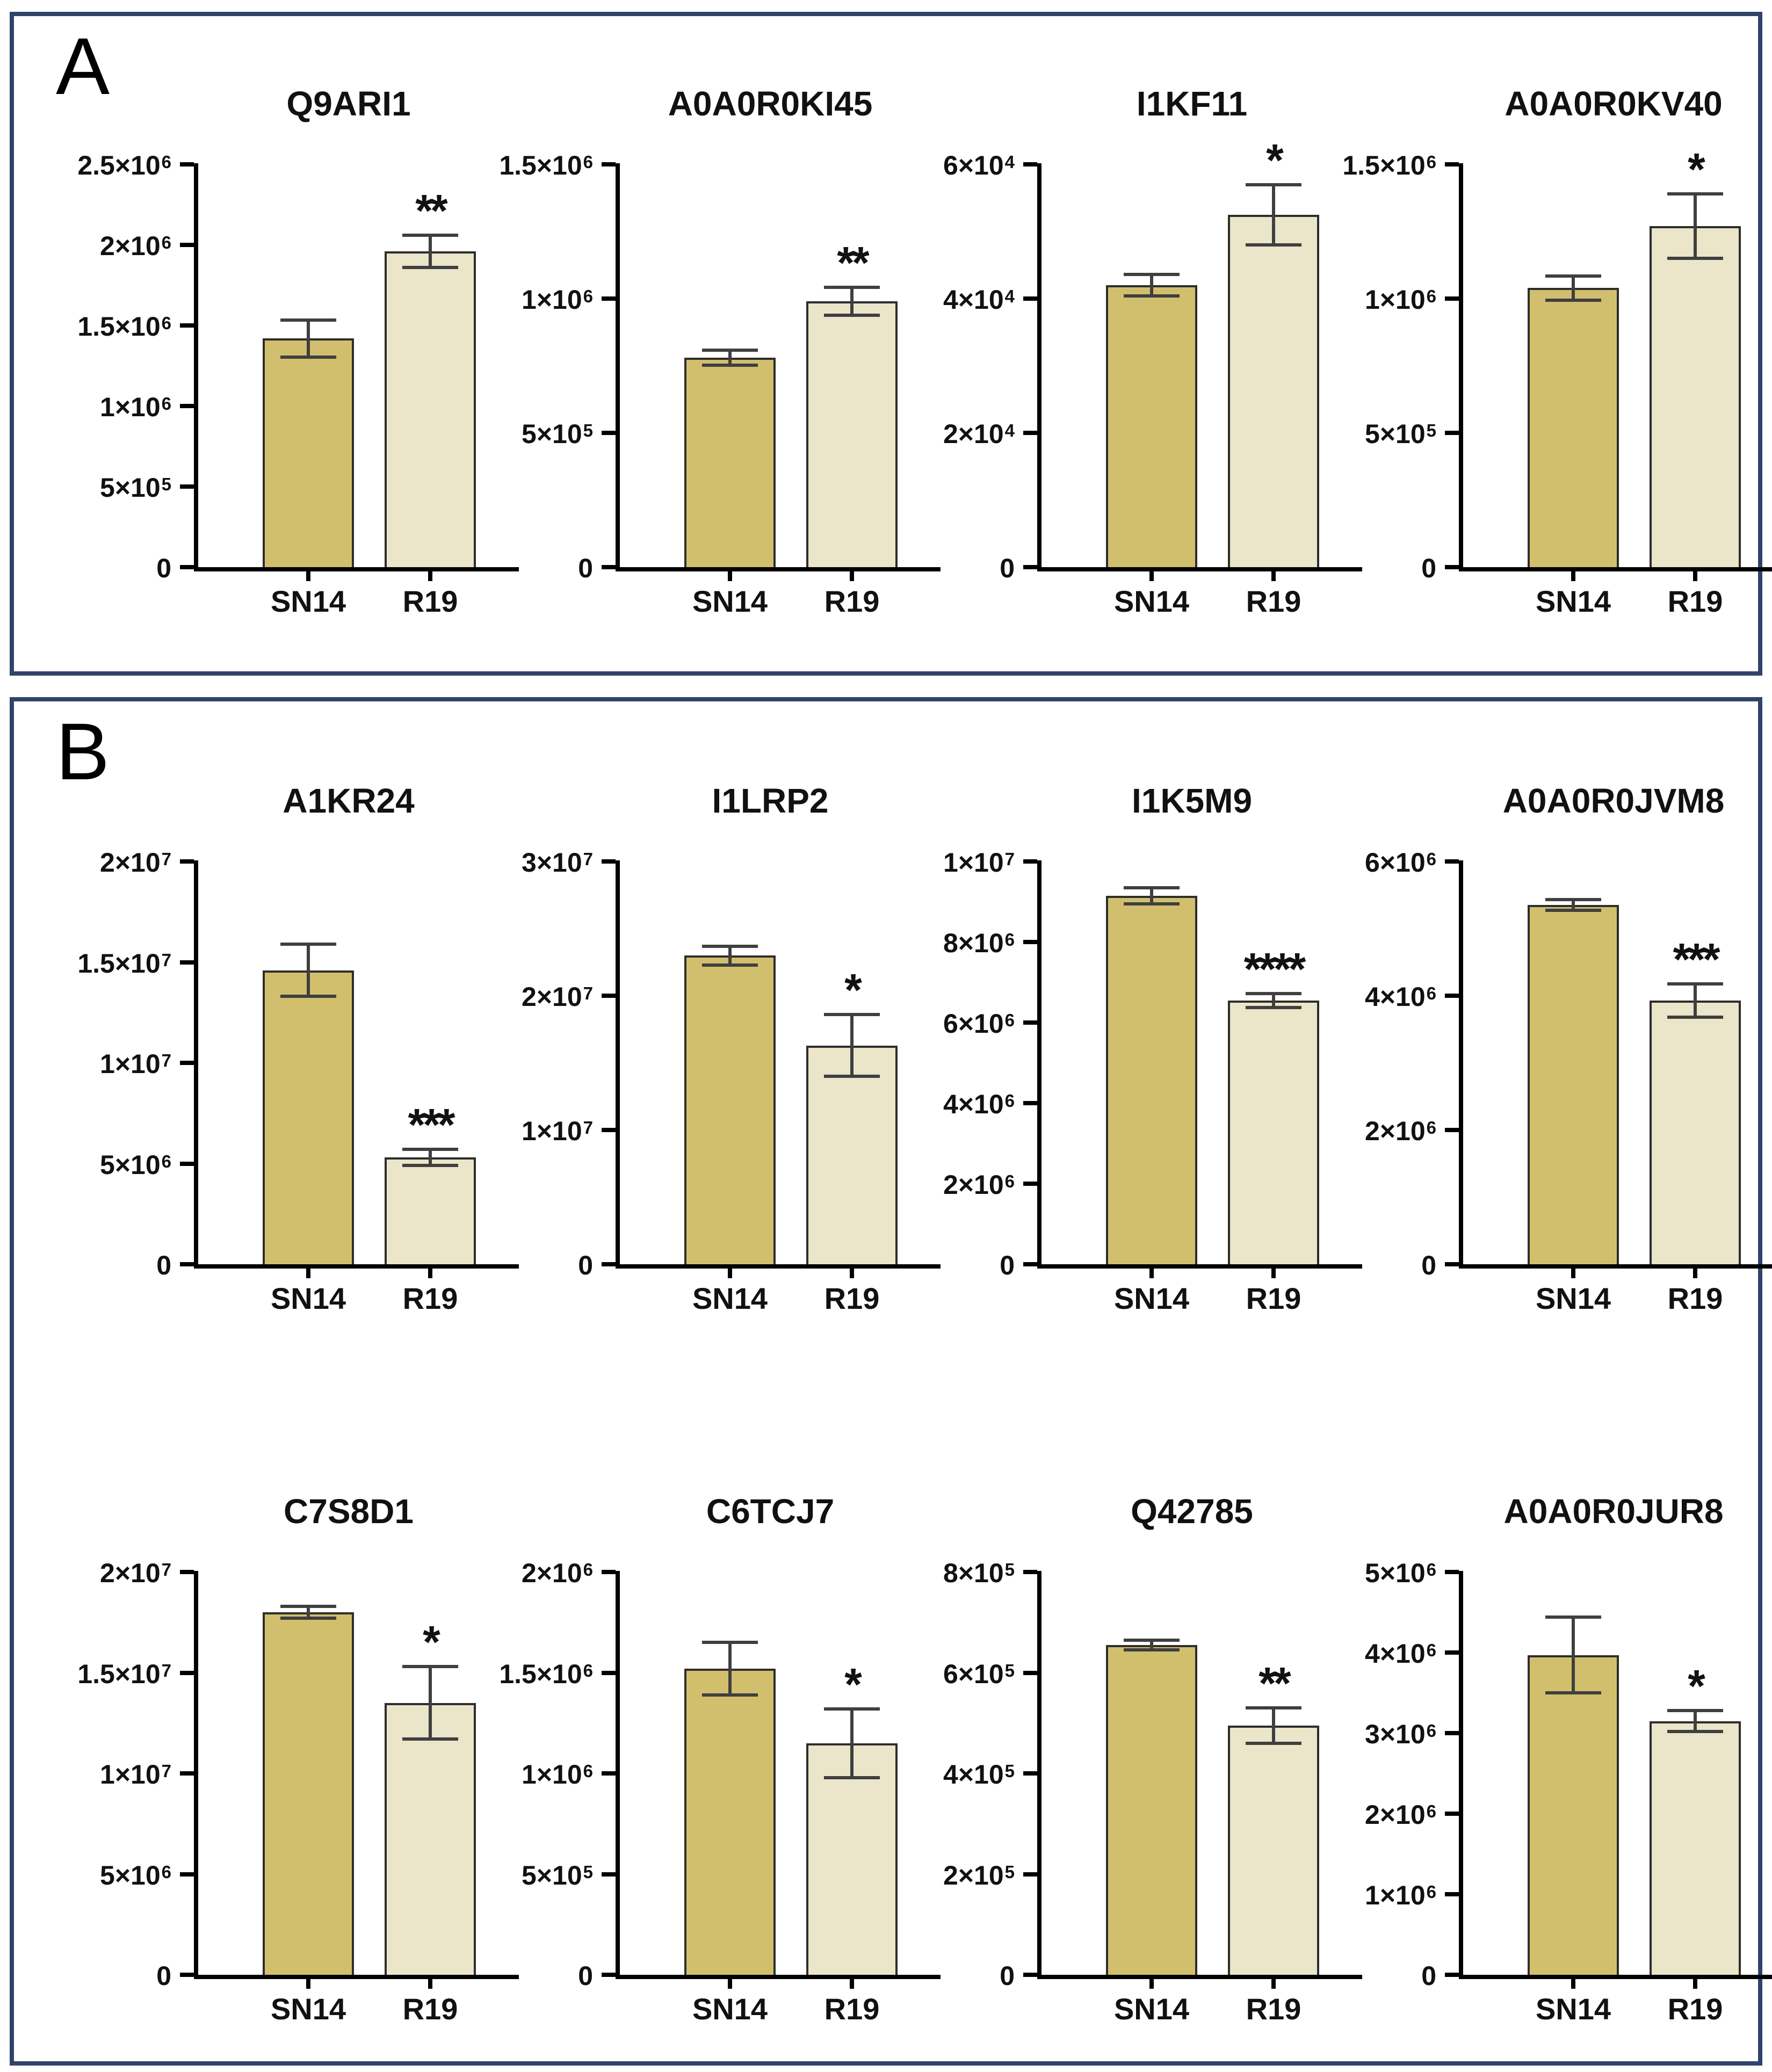  I want to click on plot-area: 0 2×106 4×106 6×106 8×106 1×107 SN14 **** R19, so click(1141, 1081).